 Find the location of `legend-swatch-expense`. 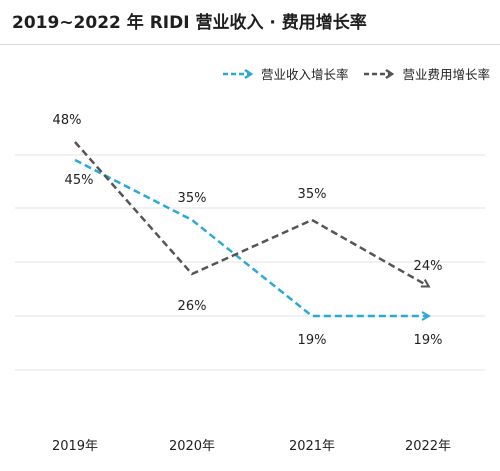

legend-swatch-expense is located at coordinates (379, 73).